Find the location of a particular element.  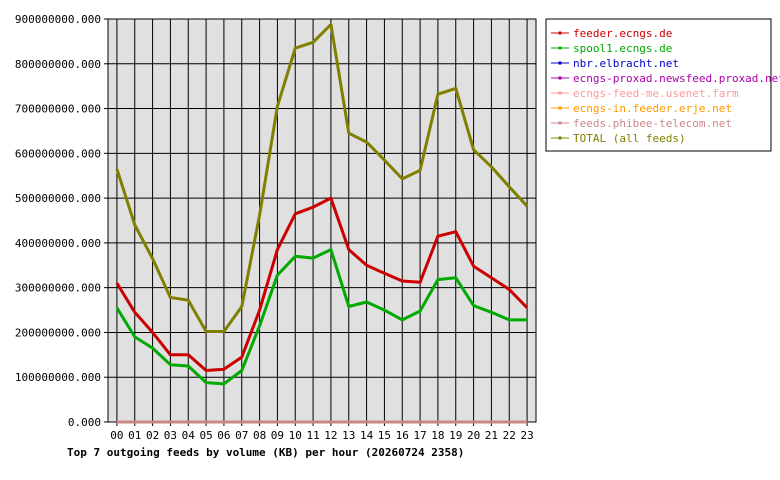

legend-label: ecngs-feed-me.usenet.farm is located at coordinates (656, 93).